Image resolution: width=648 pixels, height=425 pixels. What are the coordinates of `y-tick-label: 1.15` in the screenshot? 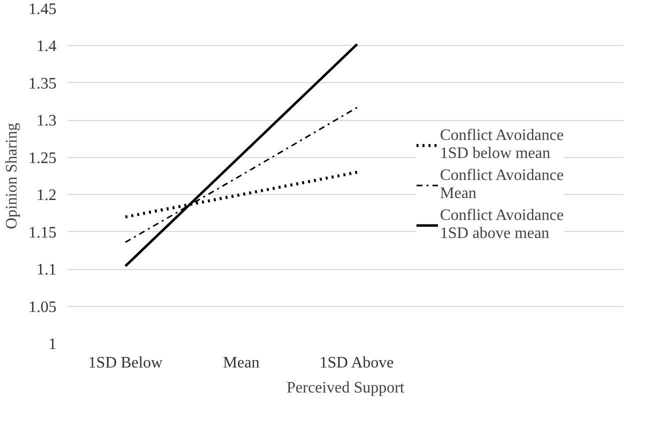 It's located at (42, 233).